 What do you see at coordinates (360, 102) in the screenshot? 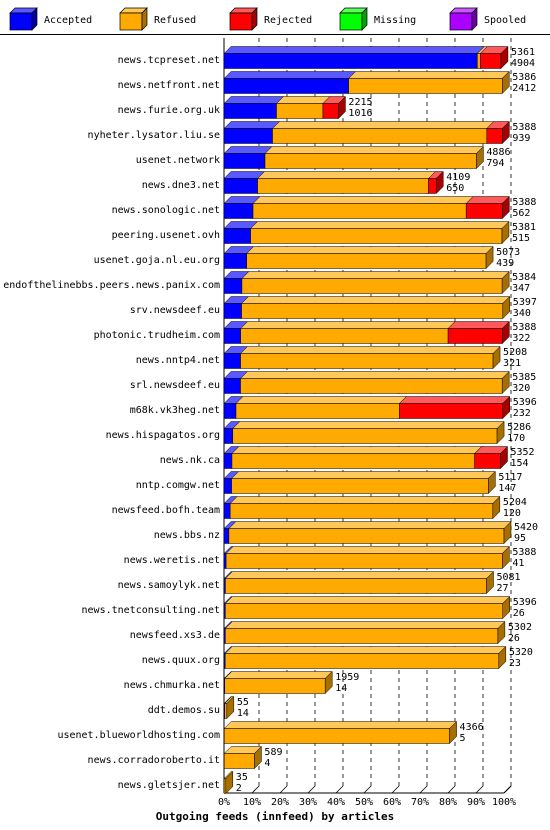
I see `bar-total-label: 2215` at bounding box center [360, 102].